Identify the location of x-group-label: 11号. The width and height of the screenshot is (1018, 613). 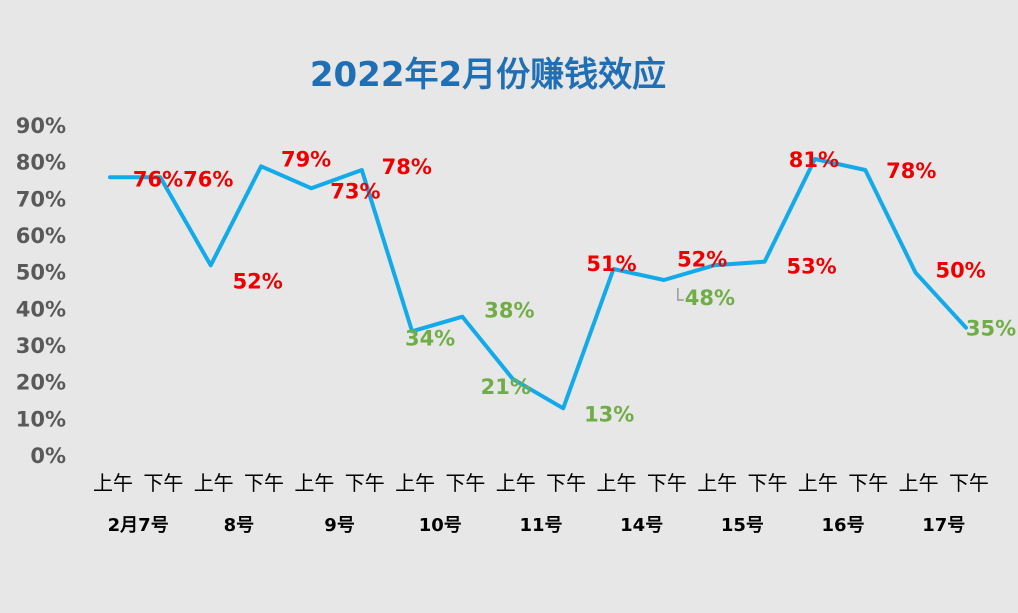
(540, 525).